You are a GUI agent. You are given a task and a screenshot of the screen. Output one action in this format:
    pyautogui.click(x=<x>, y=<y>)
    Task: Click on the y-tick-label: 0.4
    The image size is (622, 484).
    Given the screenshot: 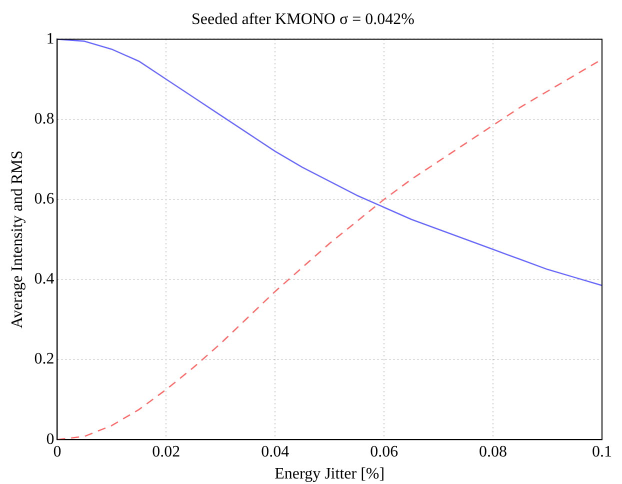 What is the action you would take?
    pyautogui.click(x=44, y=279)
    